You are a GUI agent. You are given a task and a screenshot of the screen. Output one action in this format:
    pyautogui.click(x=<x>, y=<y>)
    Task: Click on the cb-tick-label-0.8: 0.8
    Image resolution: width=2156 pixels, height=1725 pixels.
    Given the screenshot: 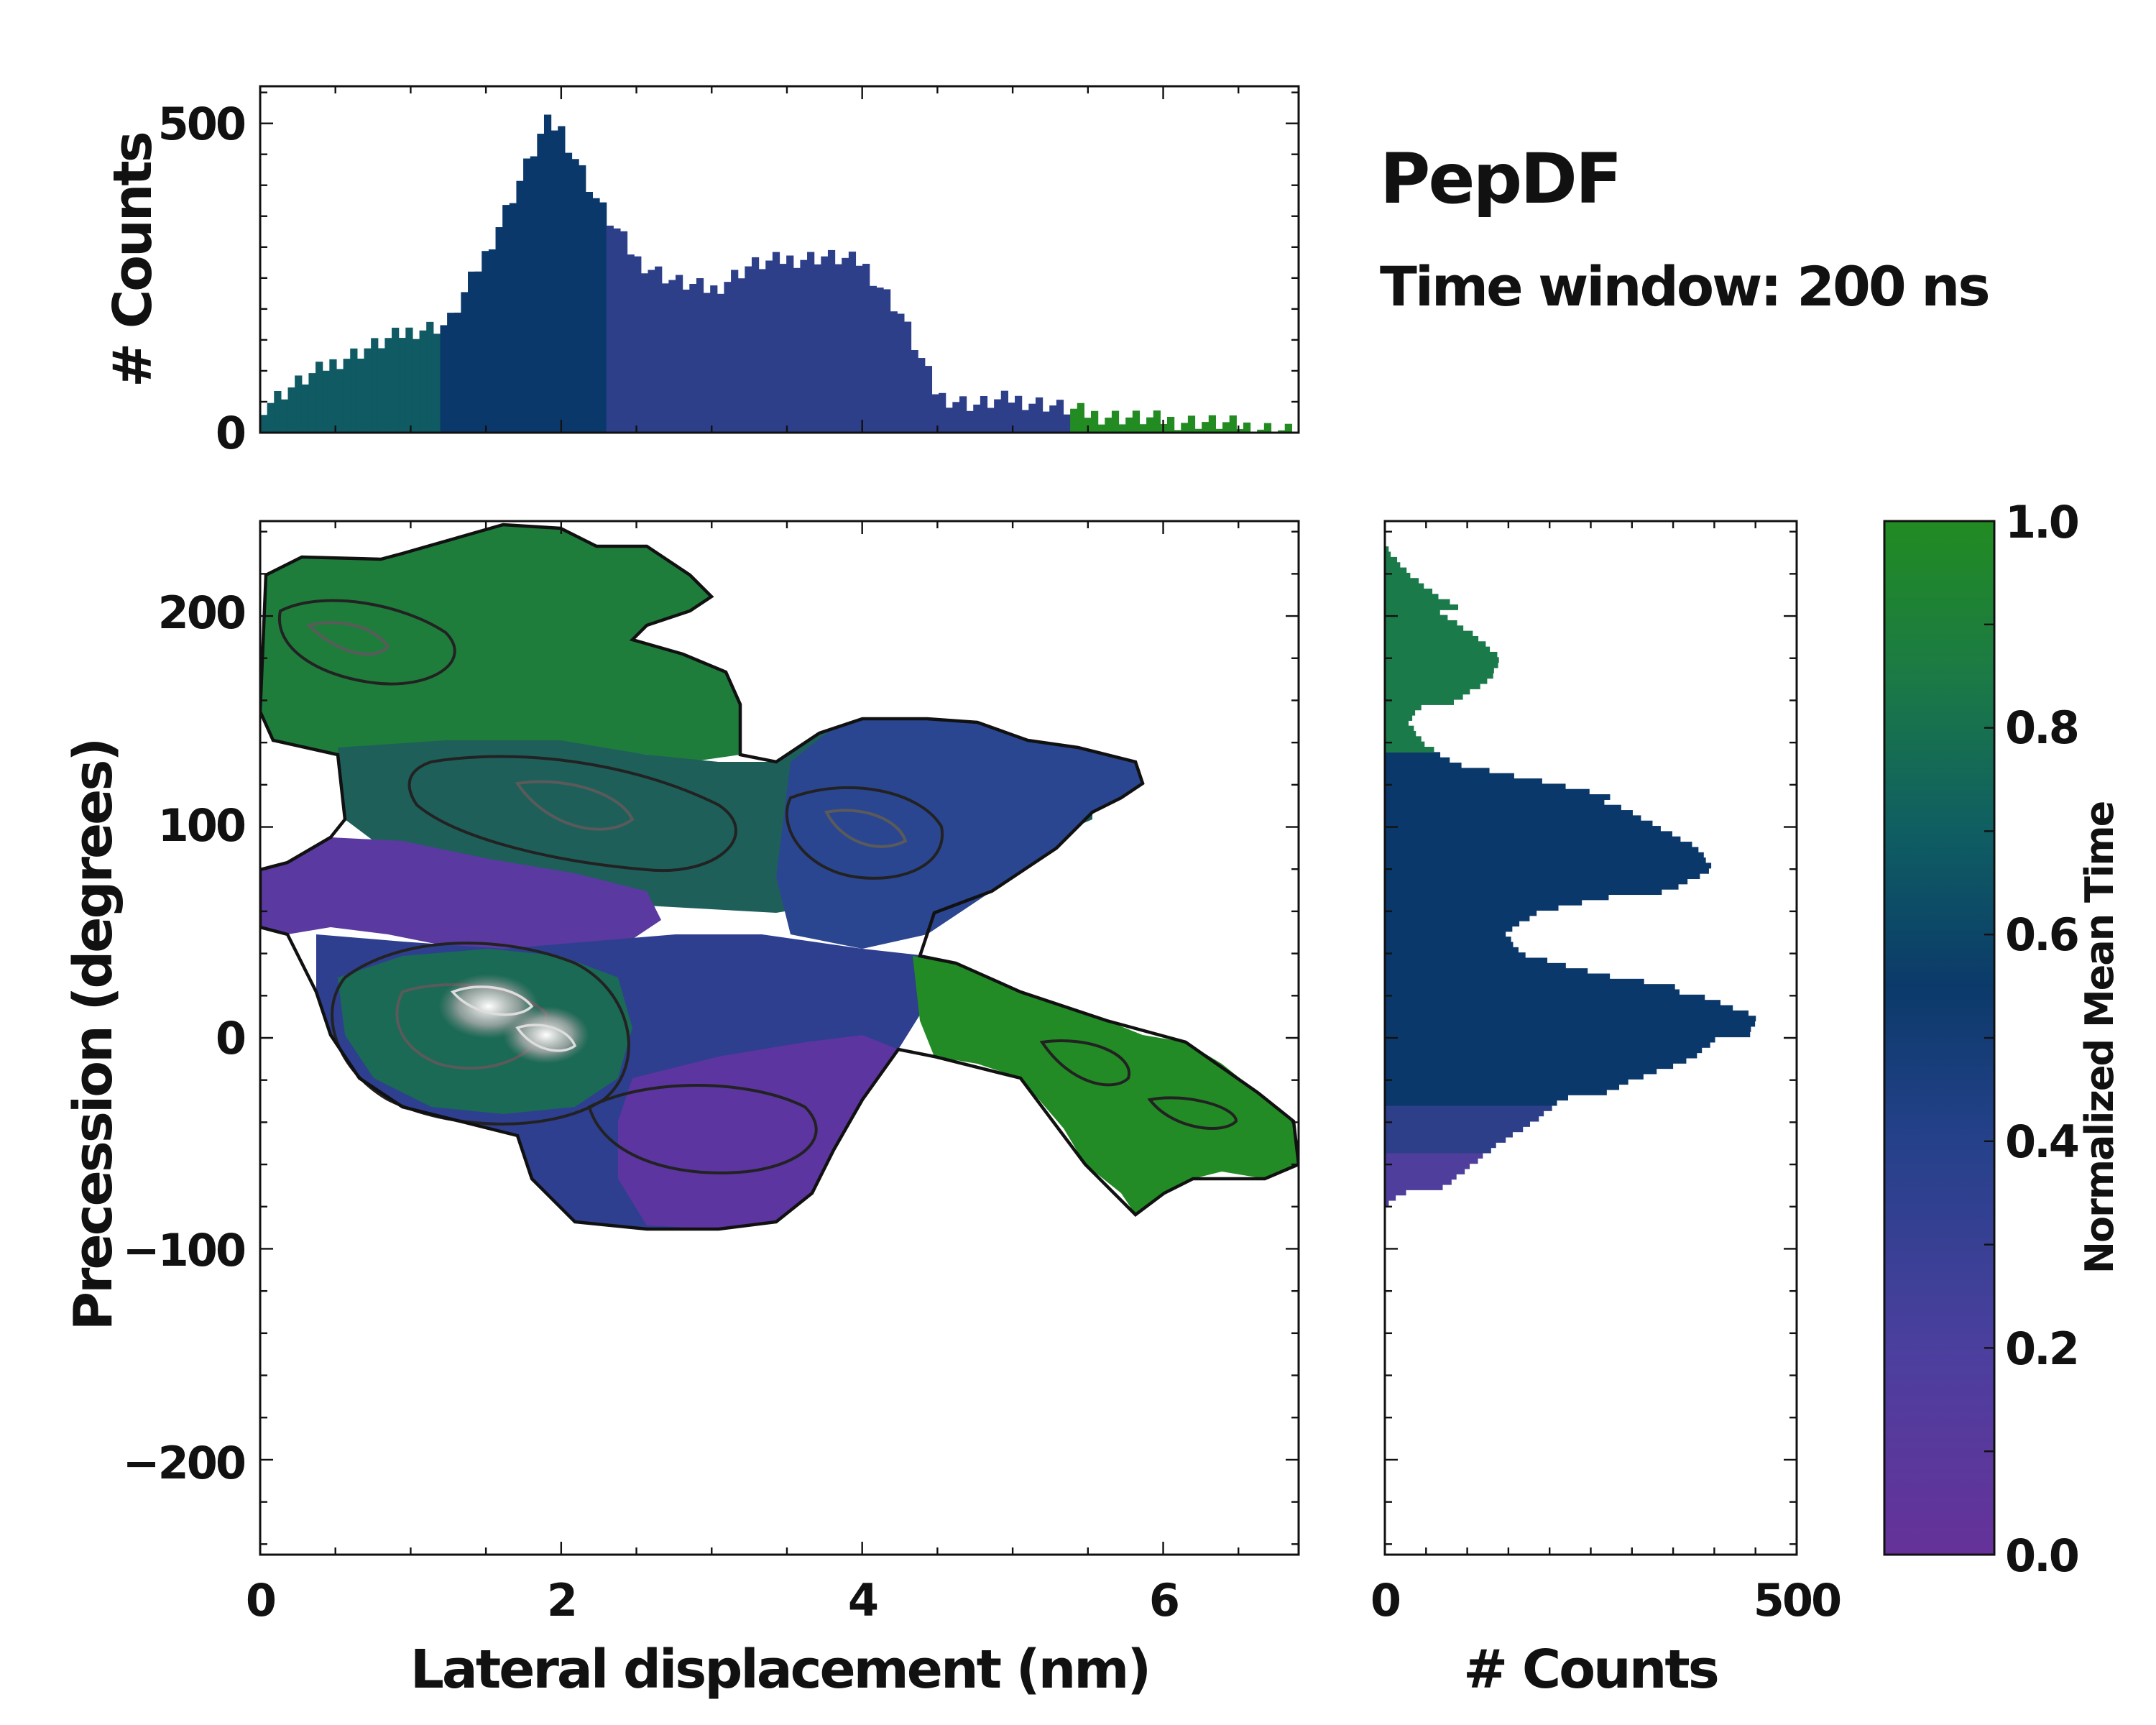 What is the action you would take?
    pyautogui.click(x=2042, y=728)
    